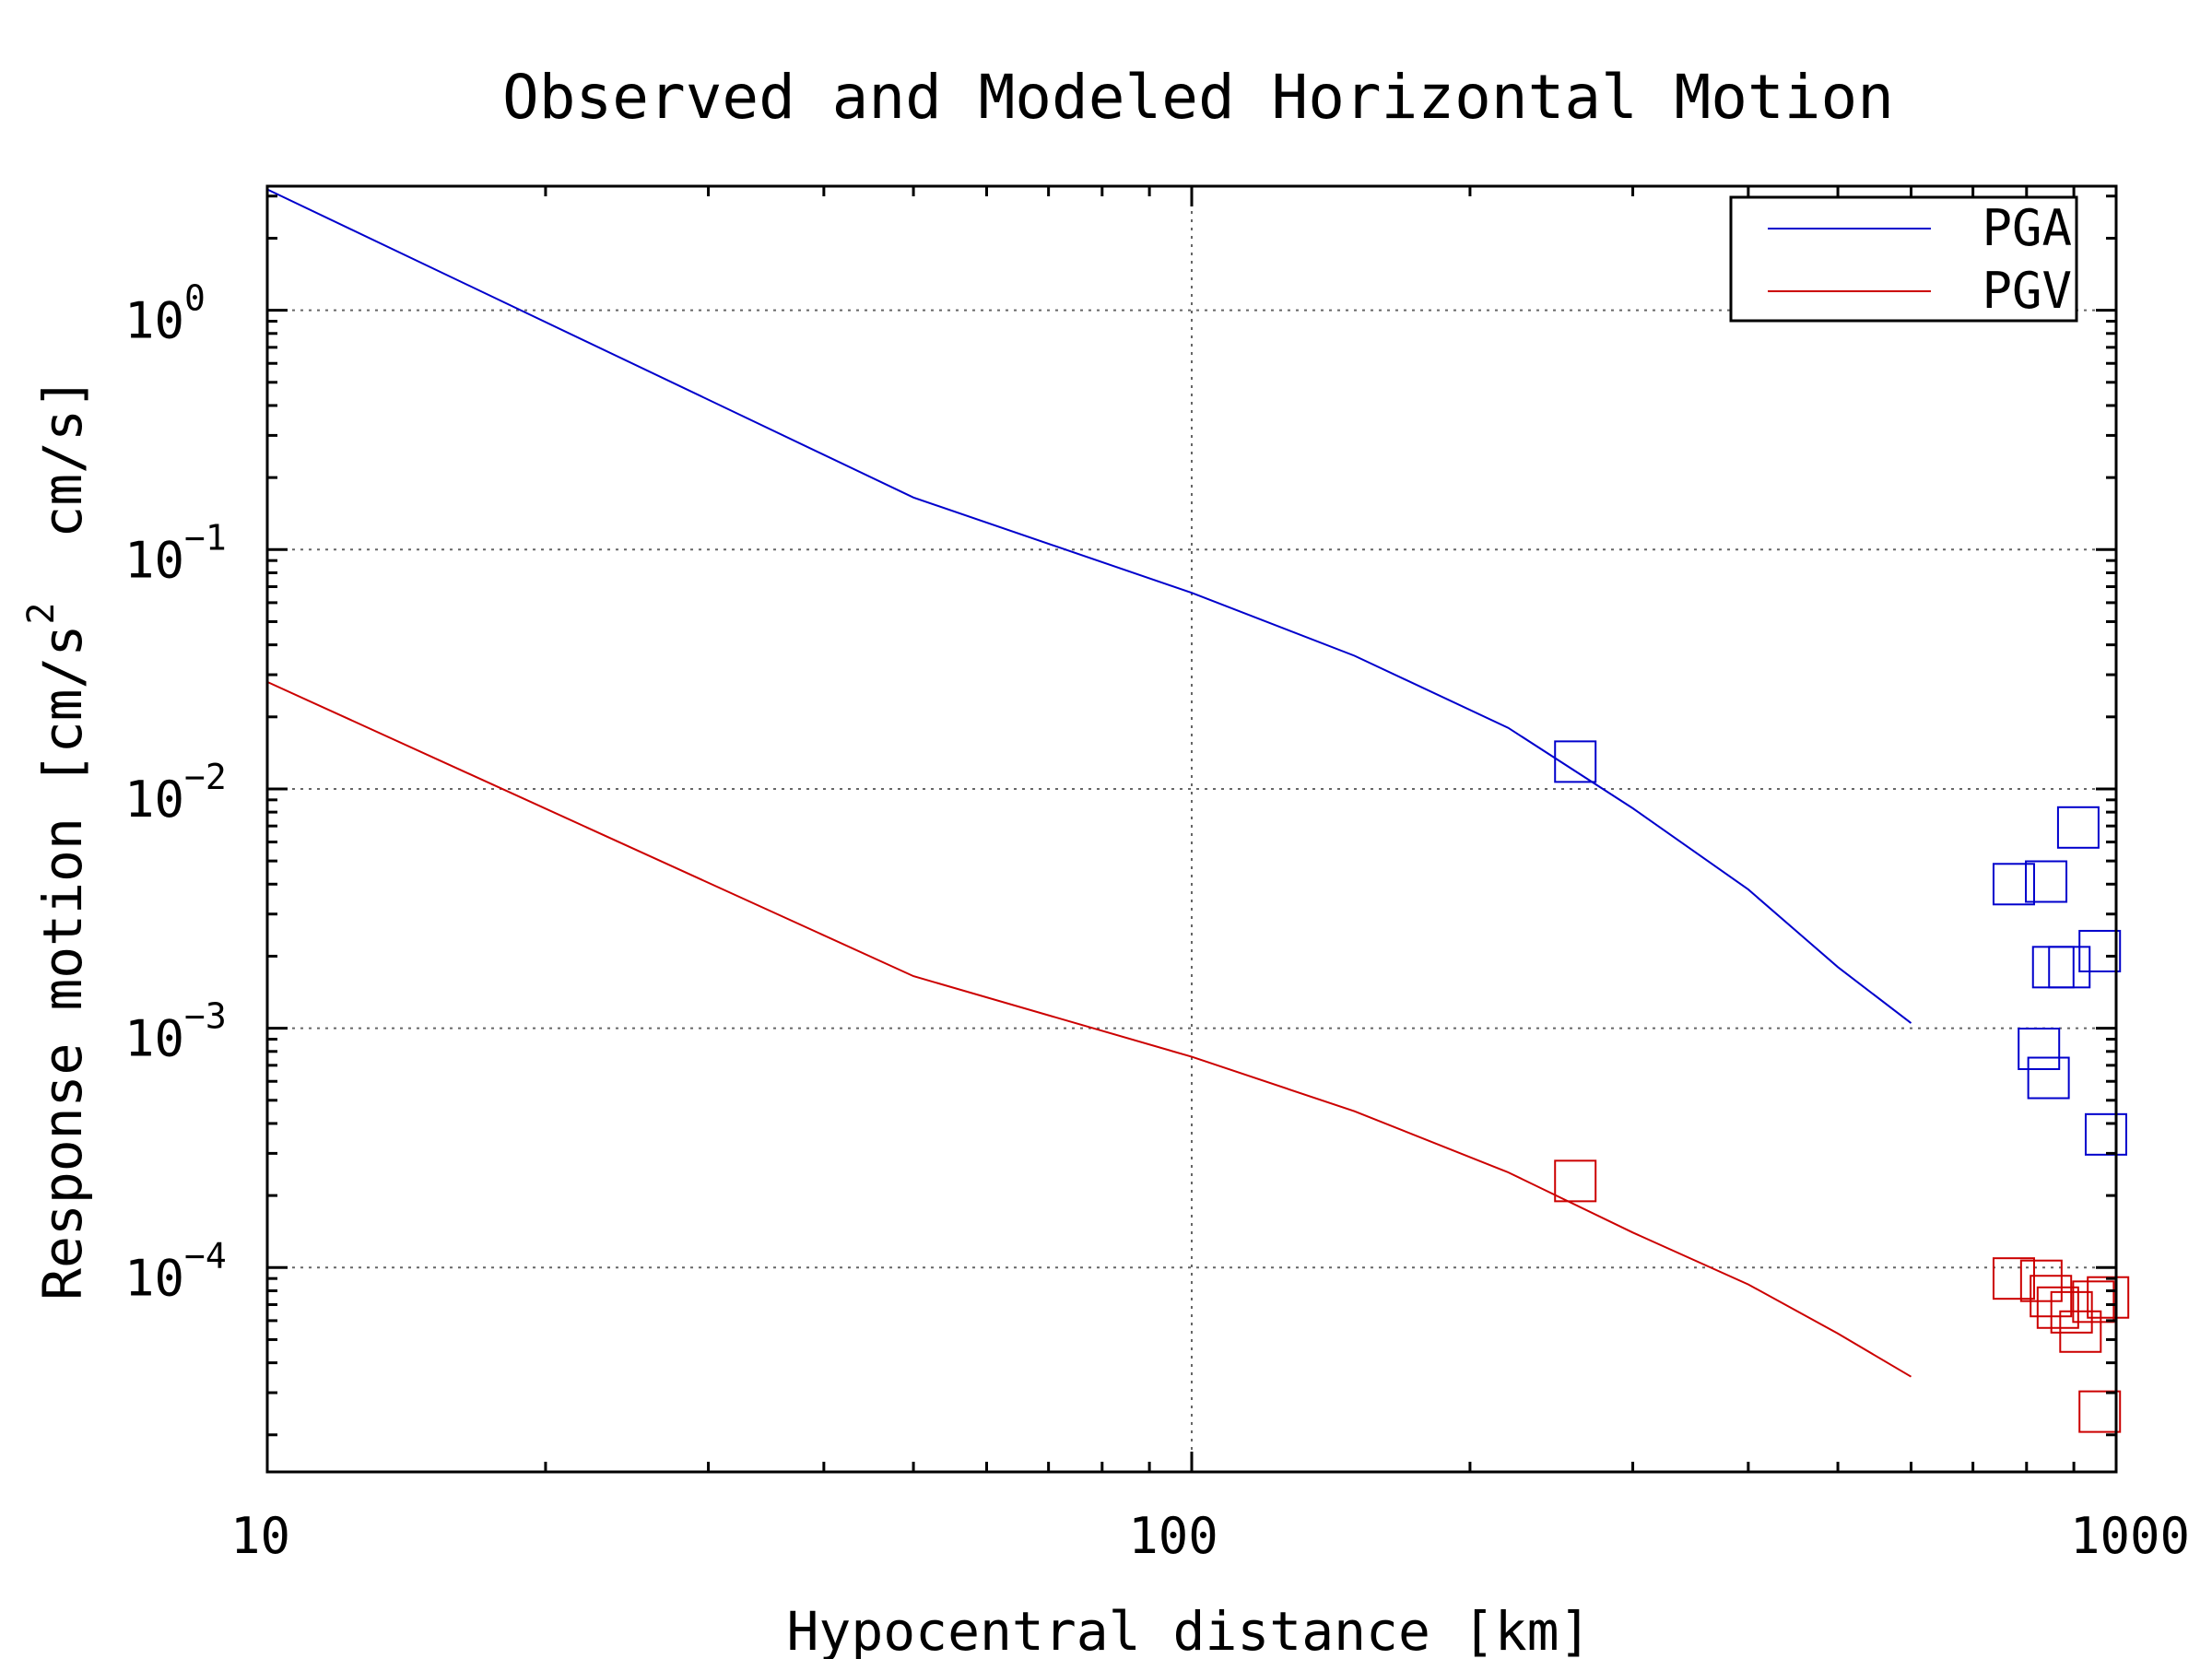 This screenshot has width=2212, height=1659. What do you see at coordinates (205, 537) in the screenshot?
I see `y-tick-exponent: −1` at bounding box center [205, 537].